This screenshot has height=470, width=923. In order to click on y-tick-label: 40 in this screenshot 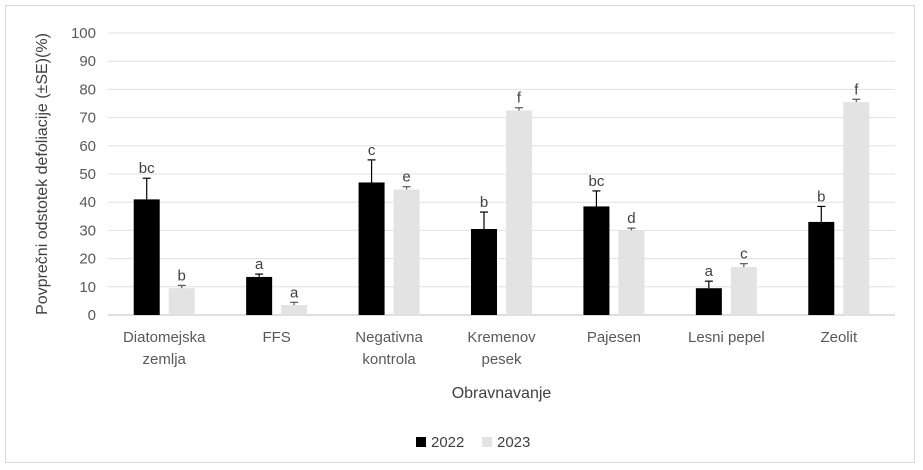, I will do `click(87, 202)`.